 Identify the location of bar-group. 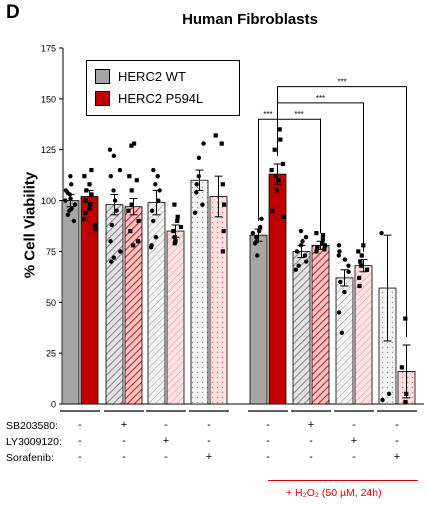
(124, 273).